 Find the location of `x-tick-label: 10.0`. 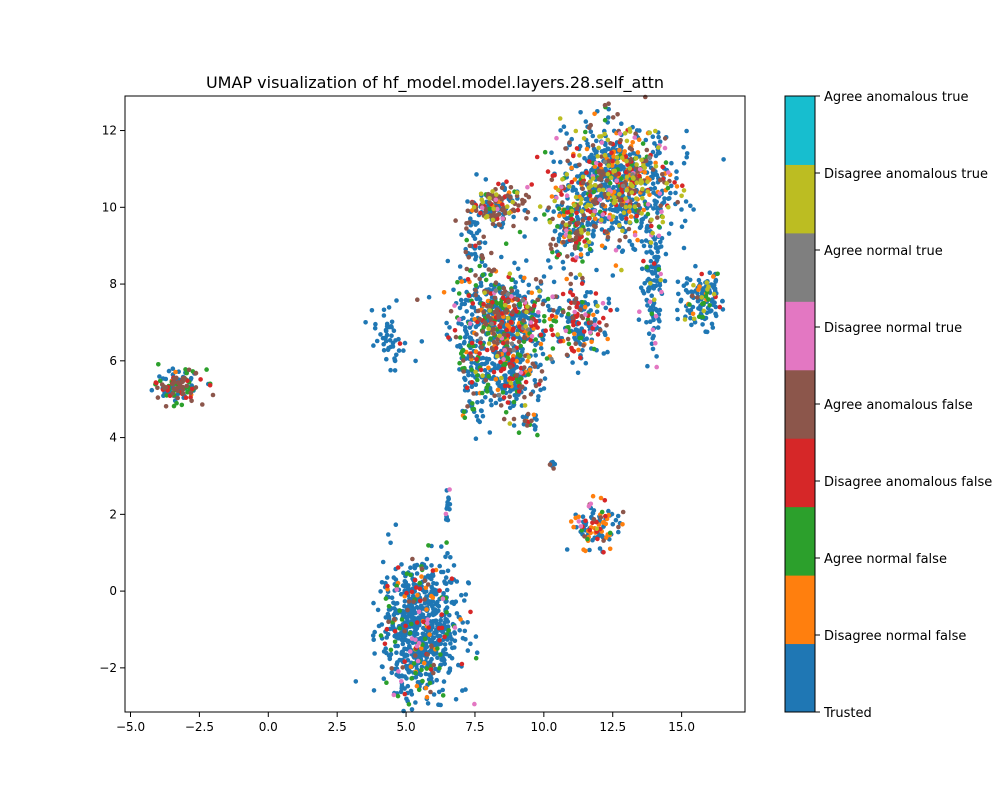

x-tick-label: 10.0 is located at coordinates (543, 727).